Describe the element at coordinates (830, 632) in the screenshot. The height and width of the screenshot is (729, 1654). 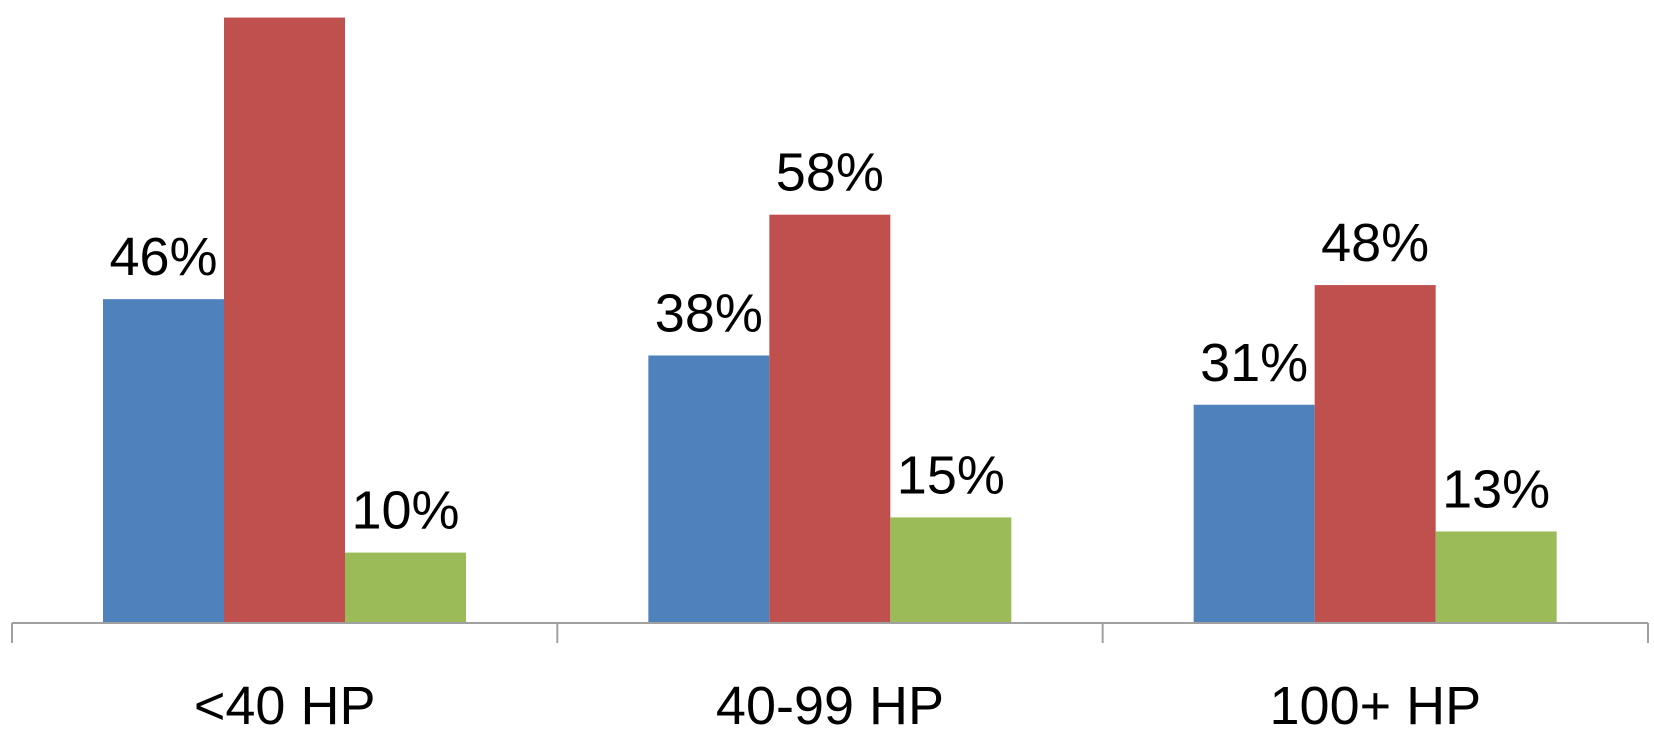
I see `x-axis` at that location.